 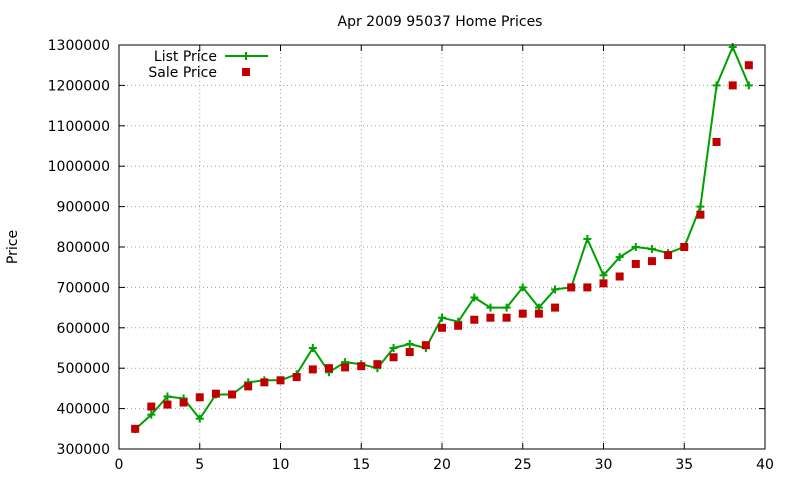 I want to click on legend: List Price Sale Price, so click(x=208, y=65).